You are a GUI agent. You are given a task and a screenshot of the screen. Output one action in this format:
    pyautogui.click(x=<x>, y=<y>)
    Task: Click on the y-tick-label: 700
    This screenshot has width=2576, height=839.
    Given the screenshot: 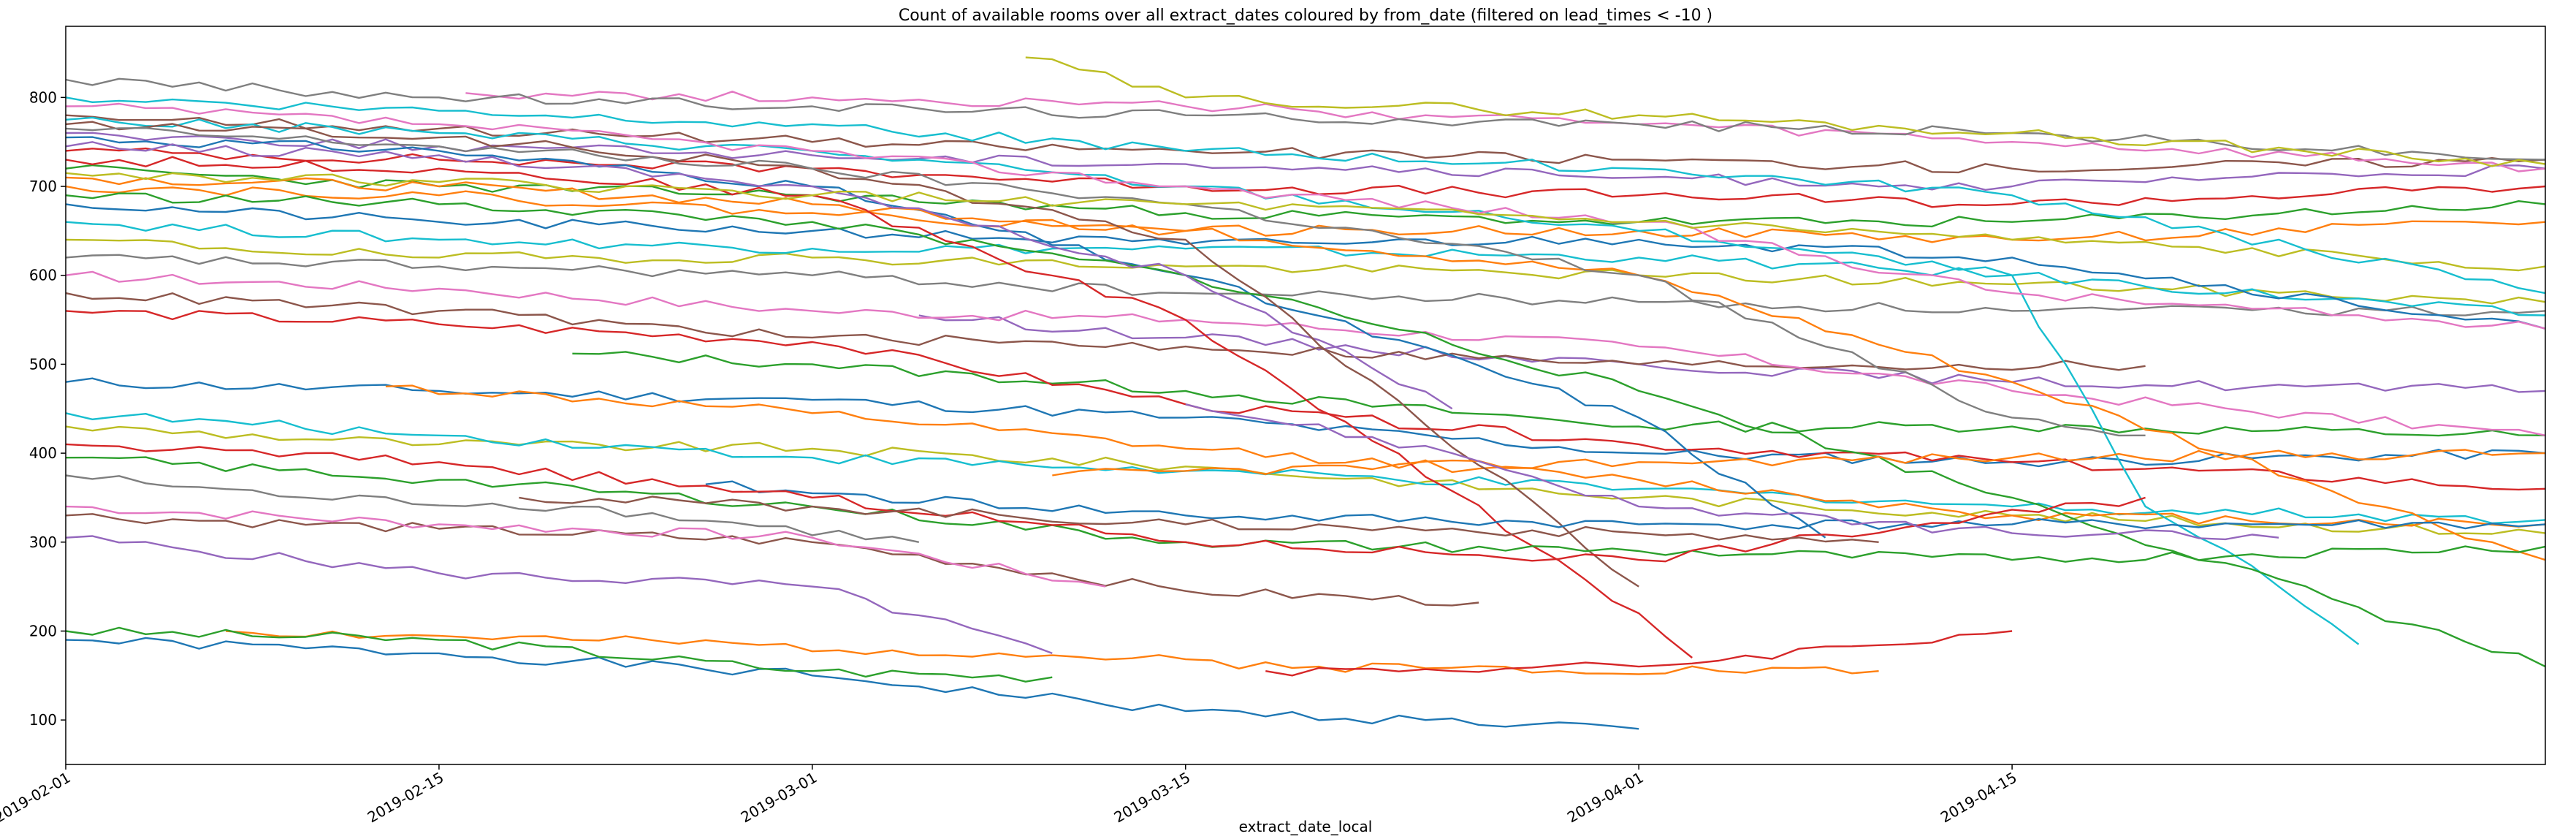 What is the action you would take?
    pyautogui.click(x=43, y=186)
    